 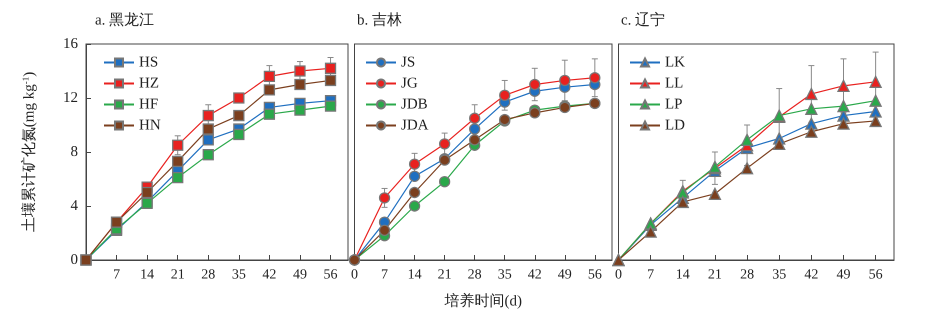 I want to click on y-tick-label: 16, so click(x=70, y=44).